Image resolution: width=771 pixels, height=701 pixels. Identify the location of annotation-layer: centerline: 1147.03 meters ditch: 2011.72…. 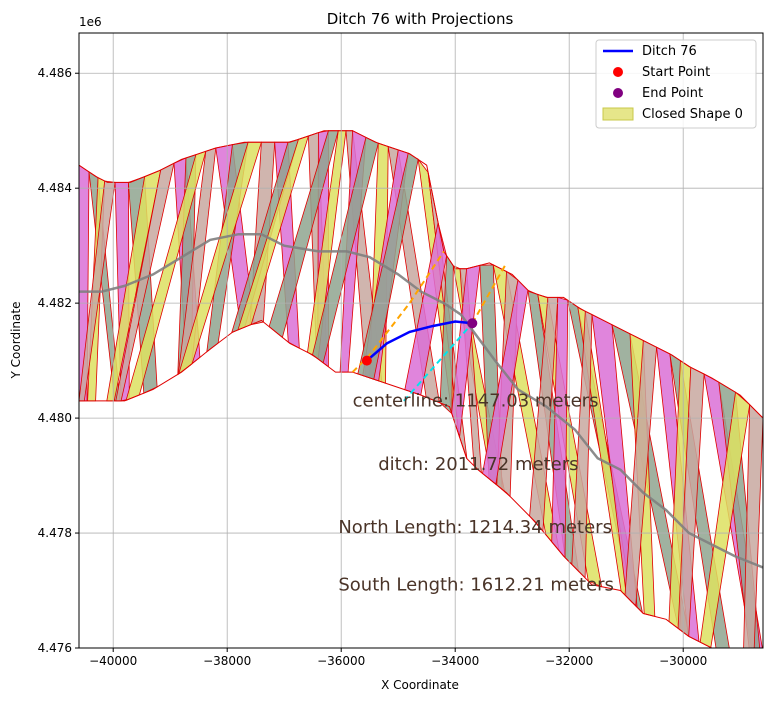
(476, 493).